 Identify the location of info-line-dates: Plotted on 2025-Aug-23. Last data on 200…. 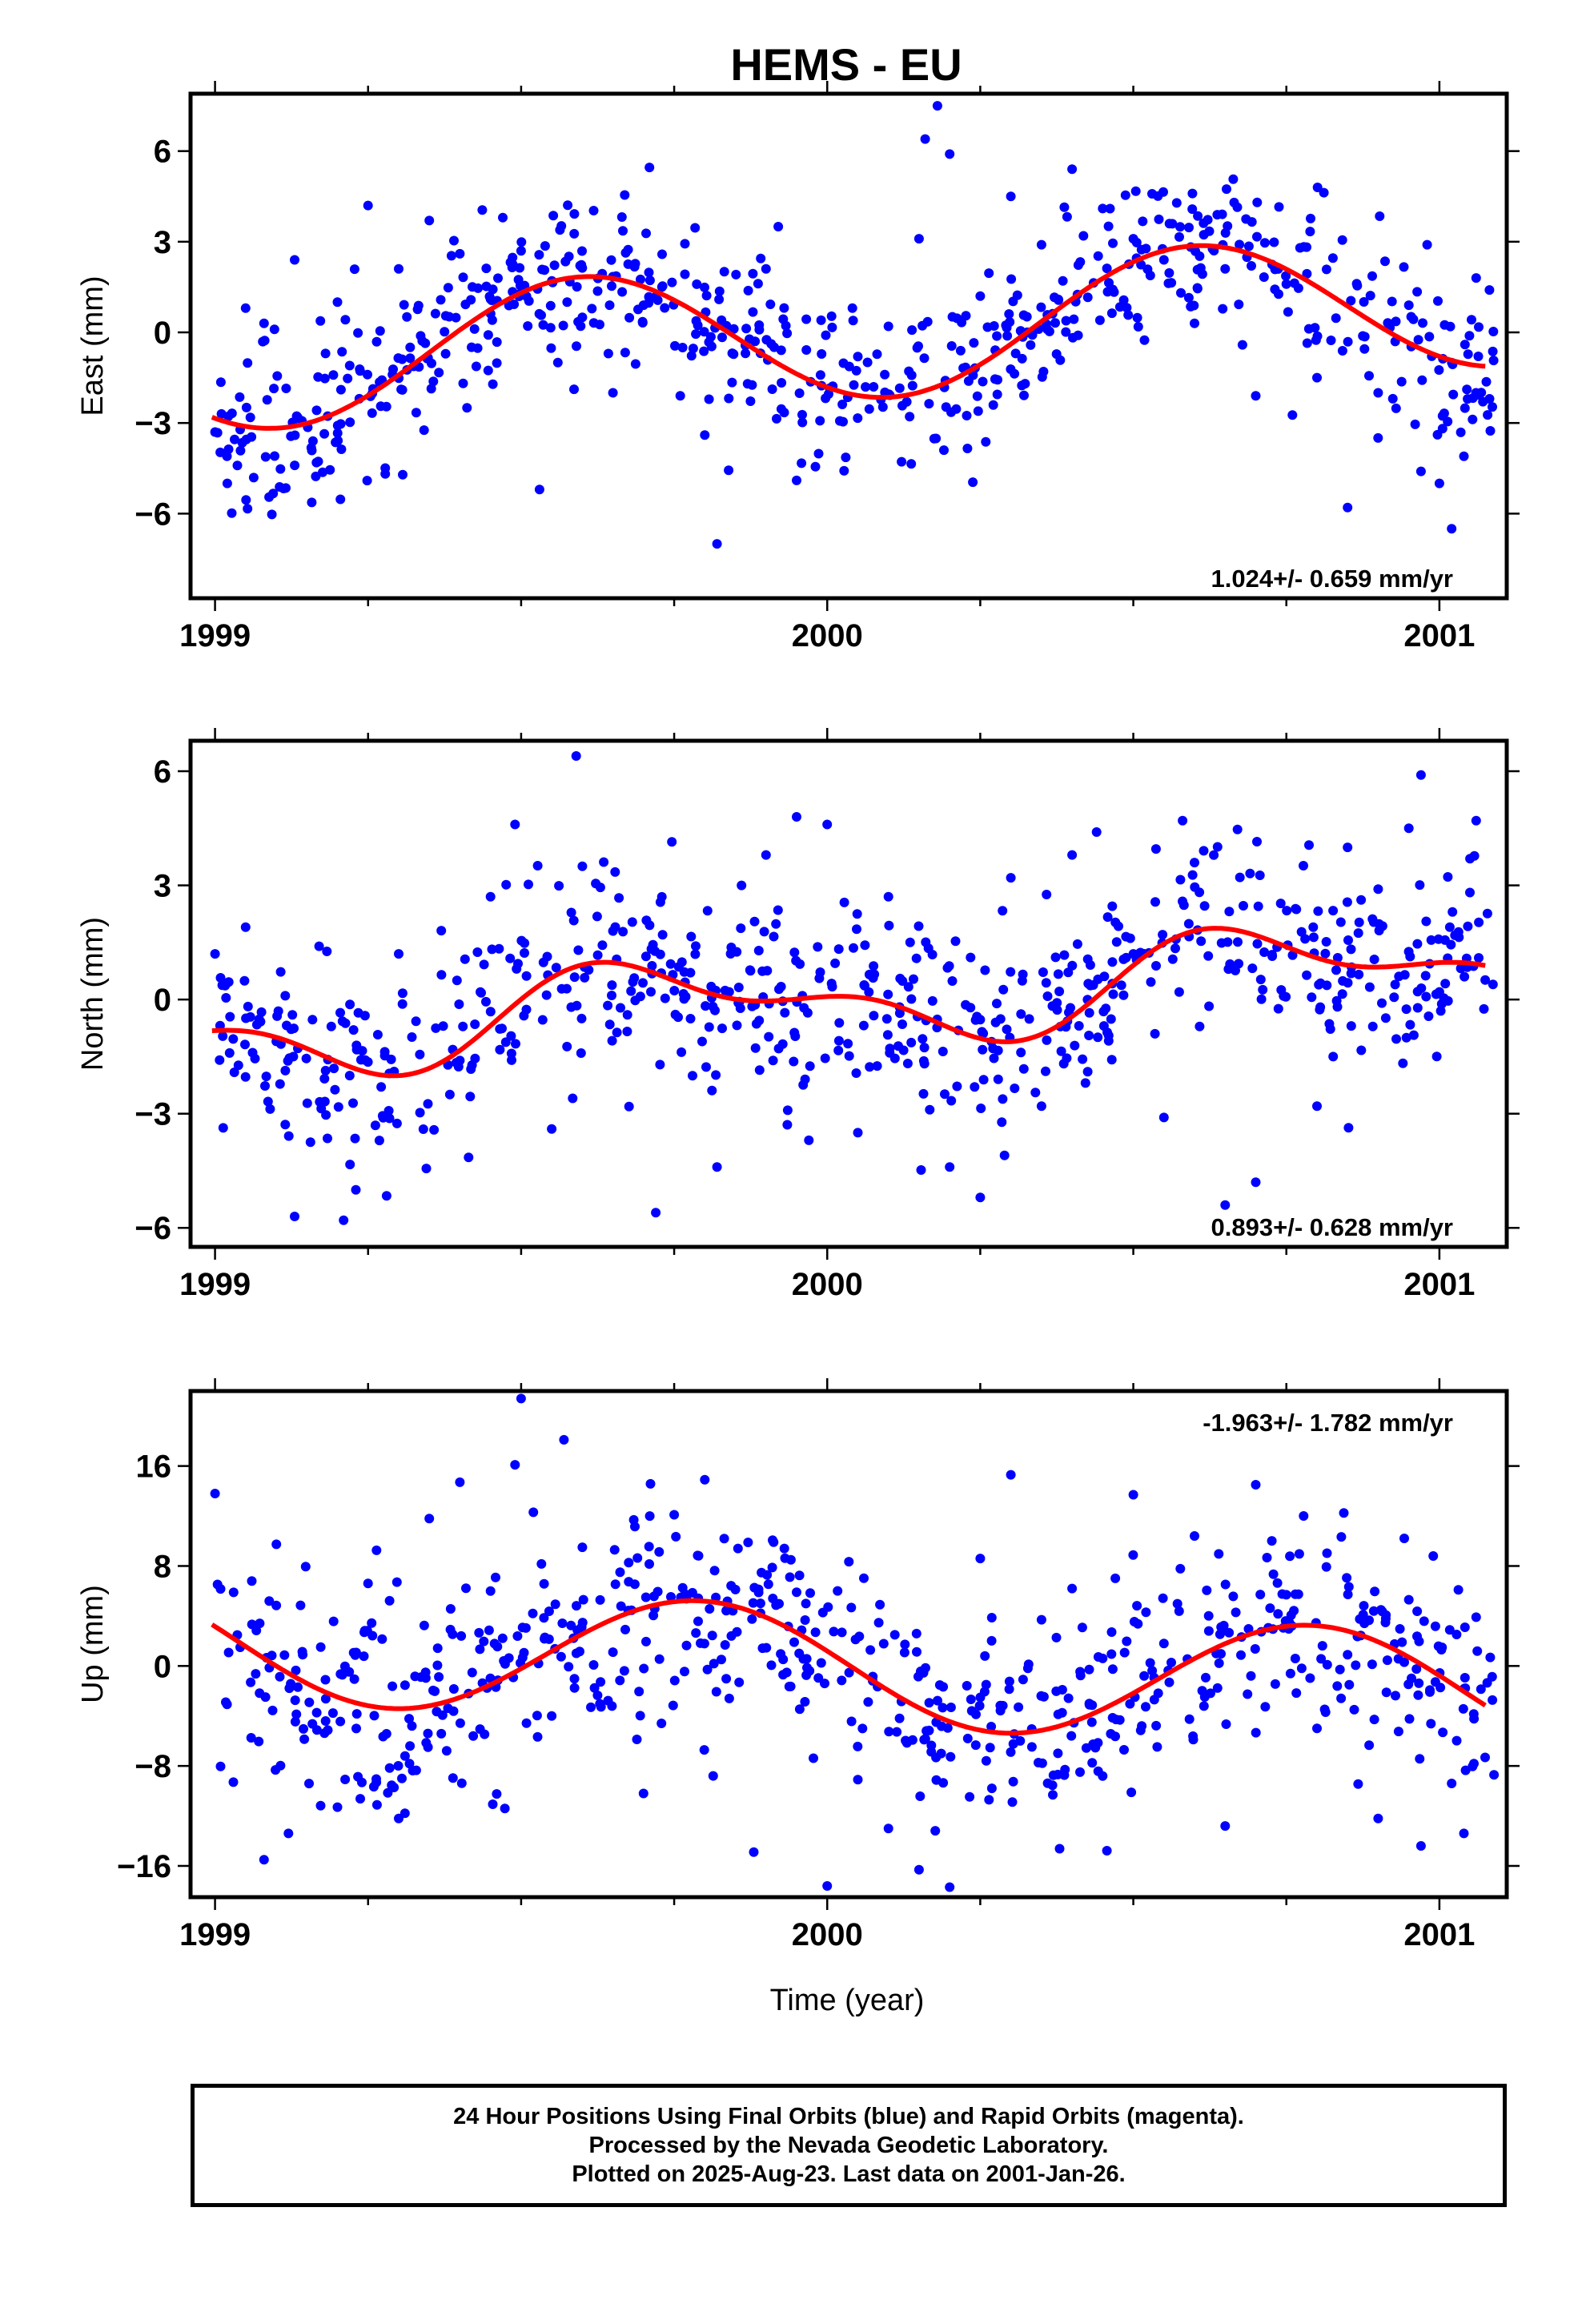
(849, 2174).